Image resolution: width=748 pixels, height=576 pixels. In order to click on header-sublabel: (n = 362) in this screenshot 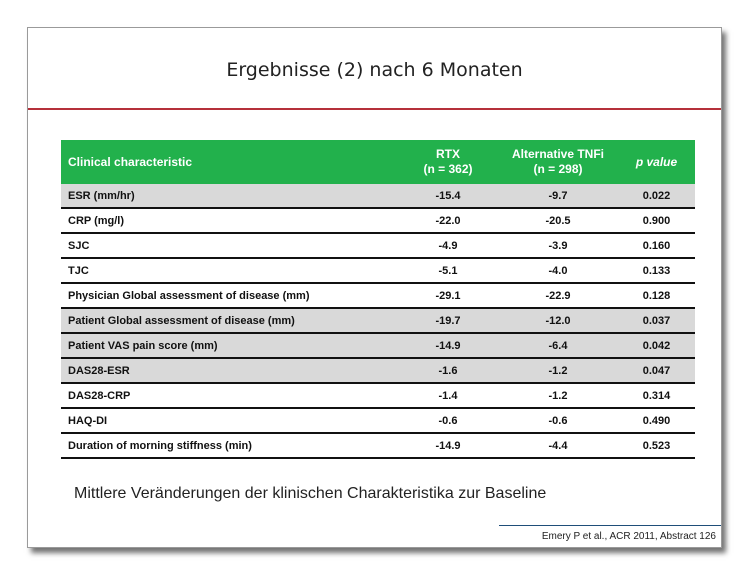, I will do `click(448, 169)`.